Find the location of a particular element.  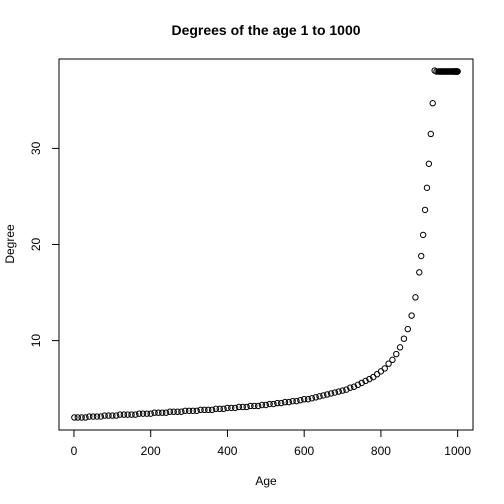

x-axis: 0 200 400 600 800 1000 is located at coordinates (271, 443).